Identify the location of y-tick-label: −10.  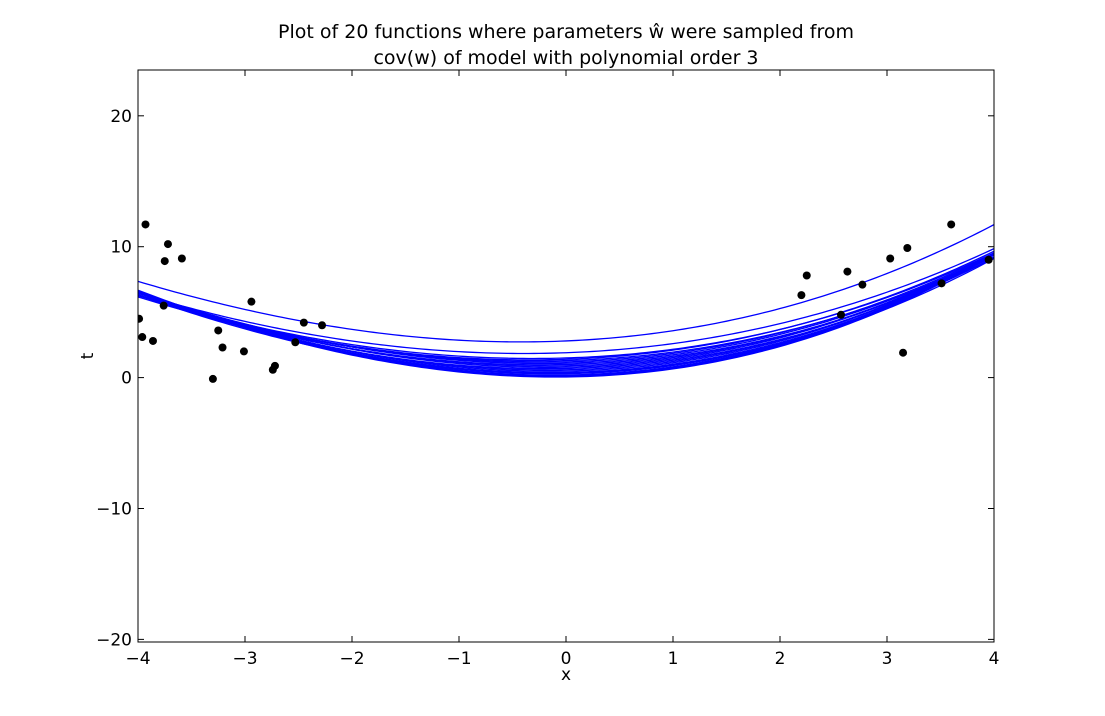
(114, 509).